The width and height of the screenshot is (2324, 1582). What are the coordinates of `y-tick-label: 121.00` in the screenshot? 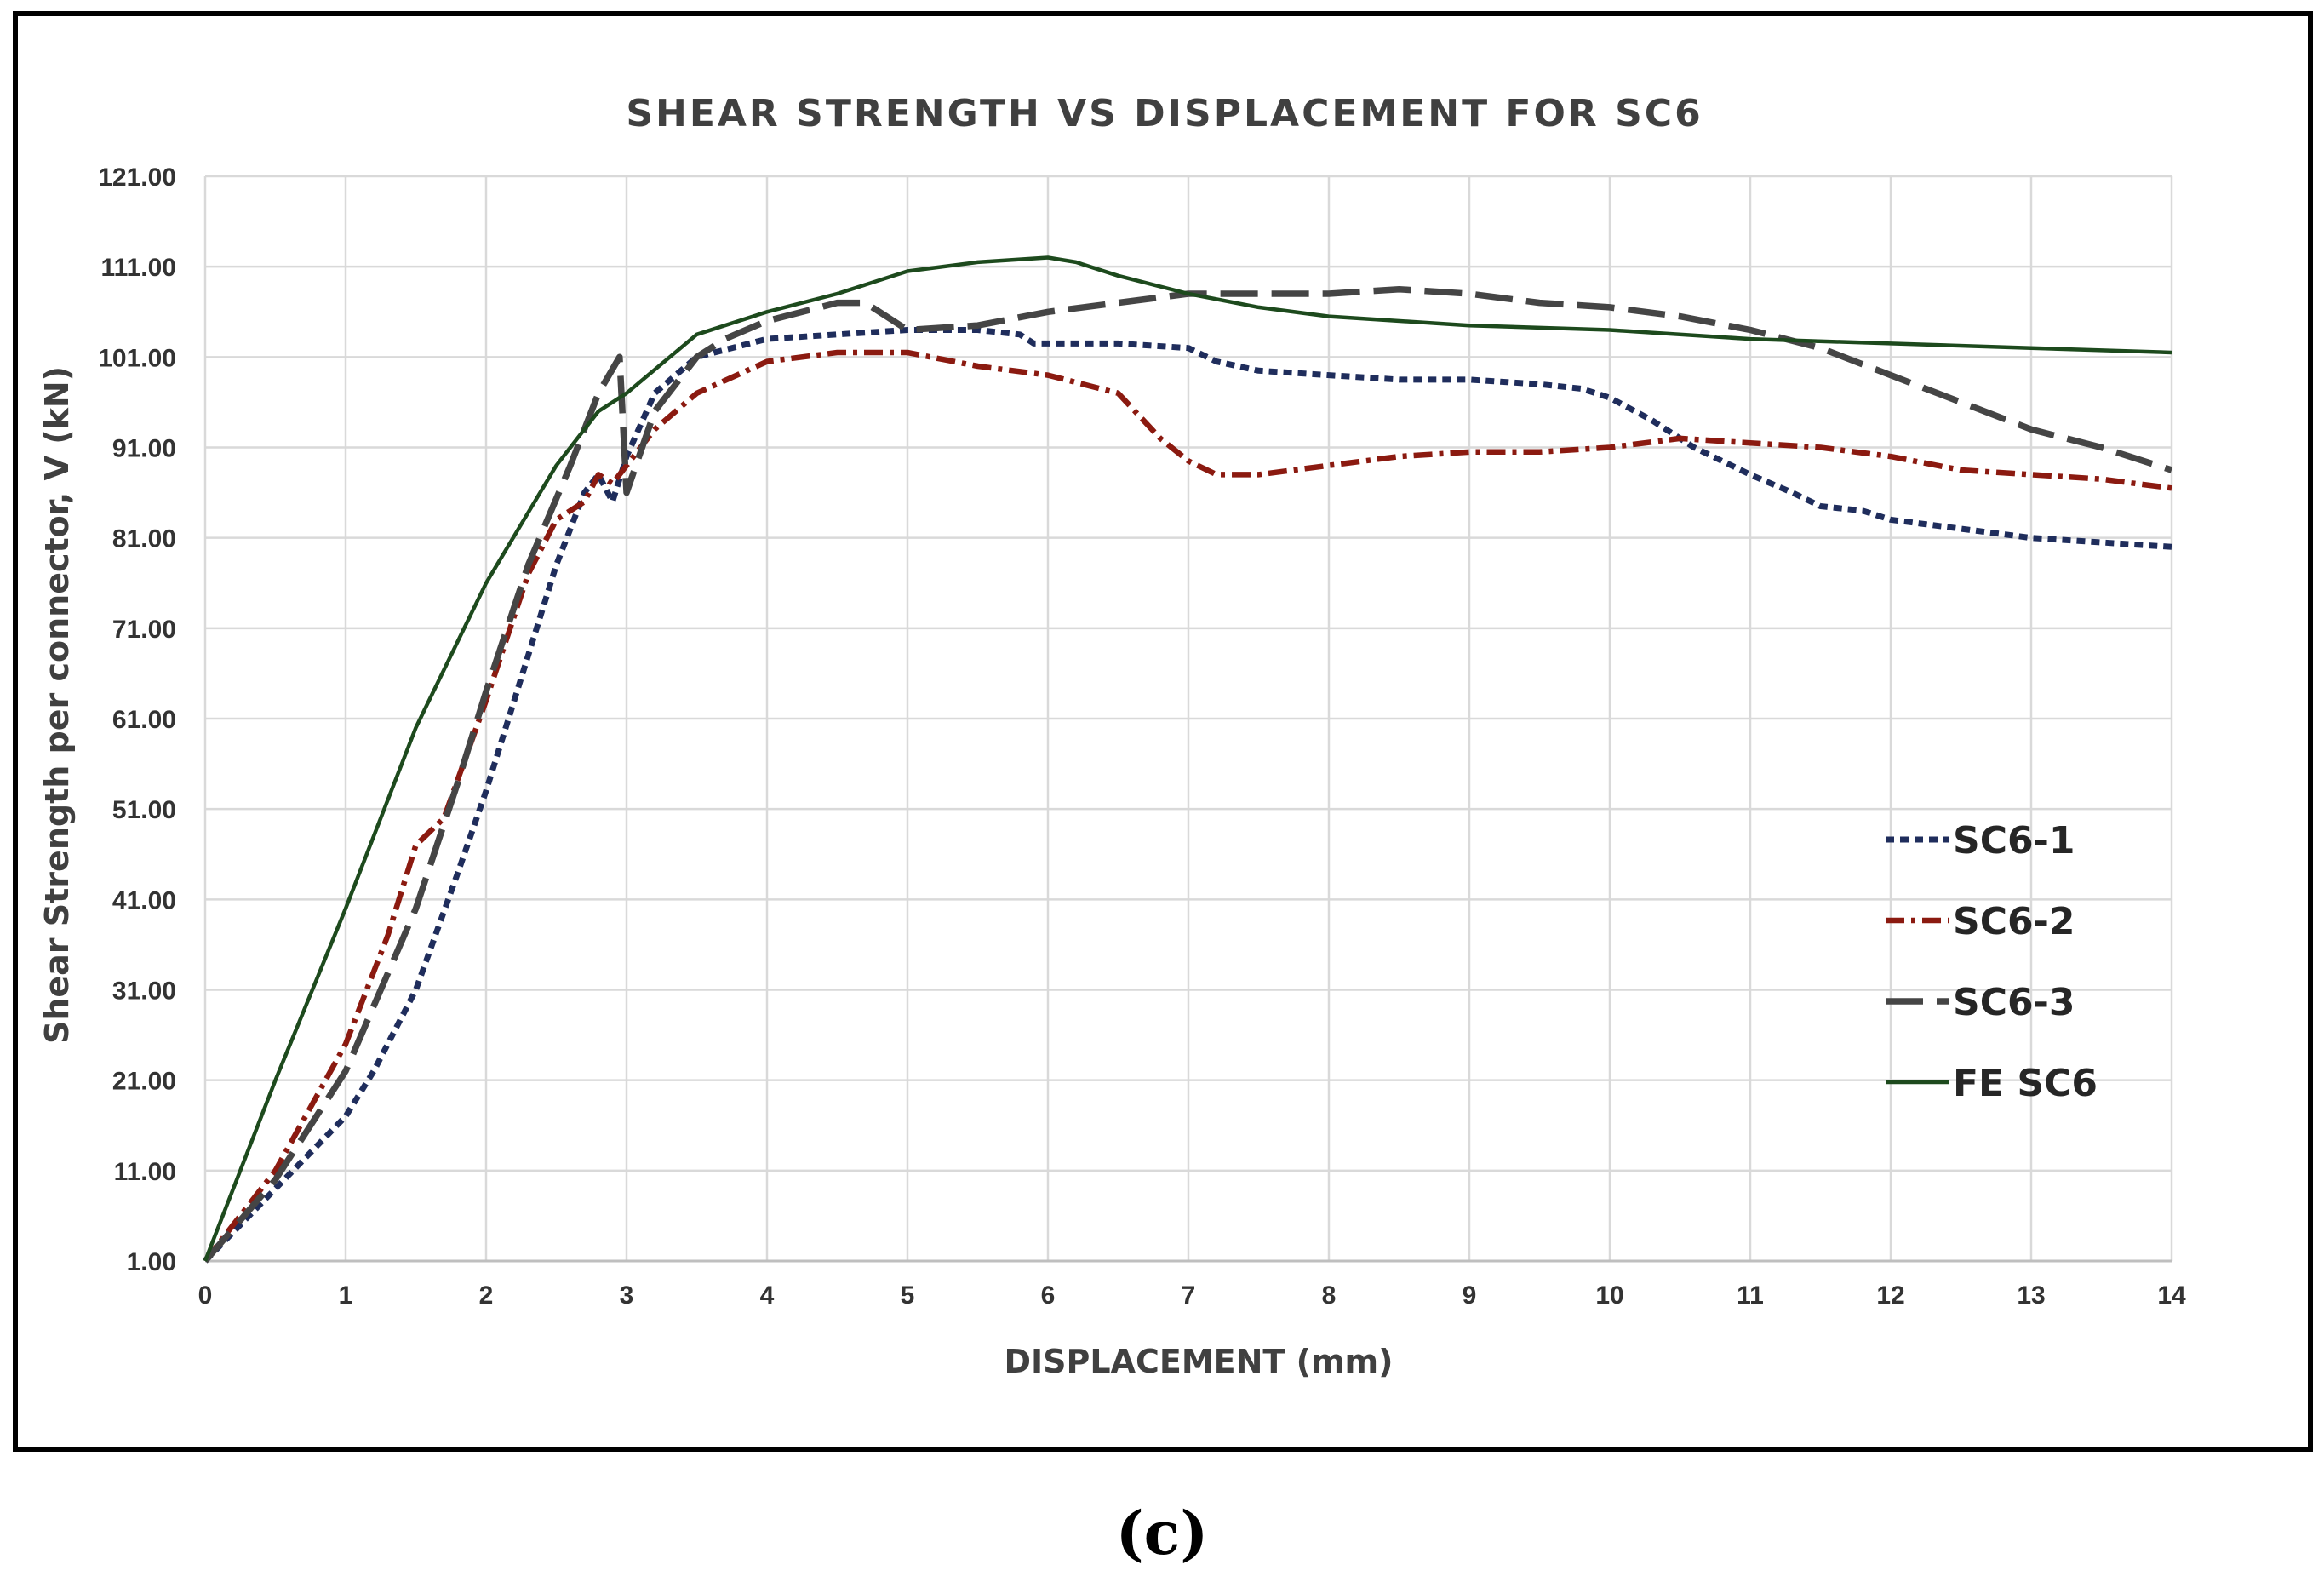 It's located at (137, 177).